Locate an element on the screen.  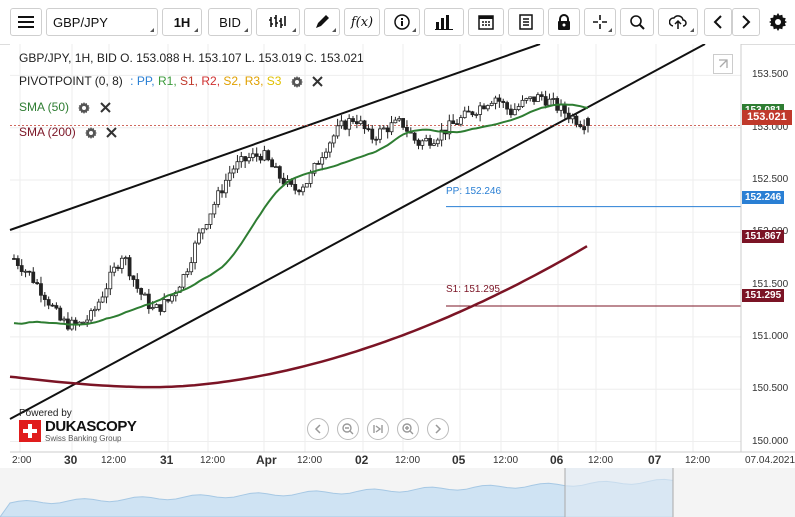
zoom-in-button is located at coordinates (408, 429).